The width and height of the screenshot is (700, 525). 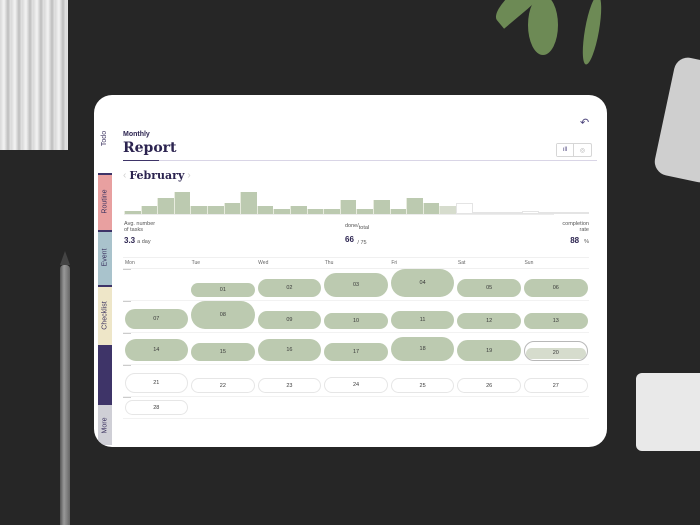 I want to click on calendar-cell: 13, so click(x=555, y=321).